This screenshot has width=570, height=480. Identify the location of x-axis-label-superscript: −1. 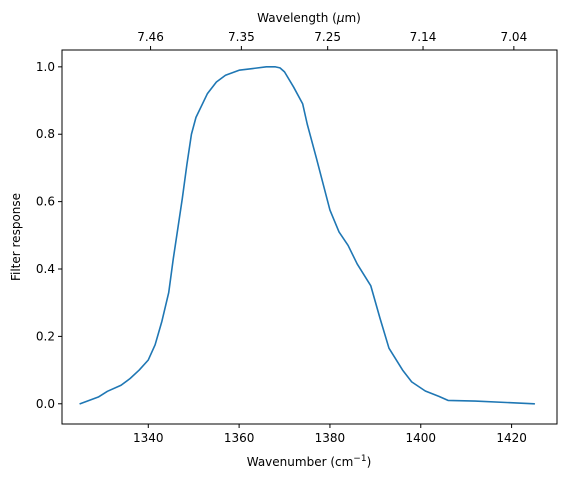
(359, 459).